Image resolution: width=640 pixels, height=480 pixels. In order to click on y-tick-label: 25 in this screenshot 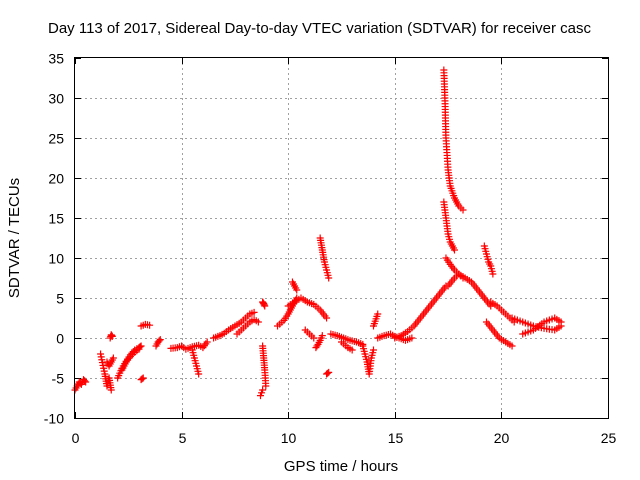, I will do `click(56, 139)`.